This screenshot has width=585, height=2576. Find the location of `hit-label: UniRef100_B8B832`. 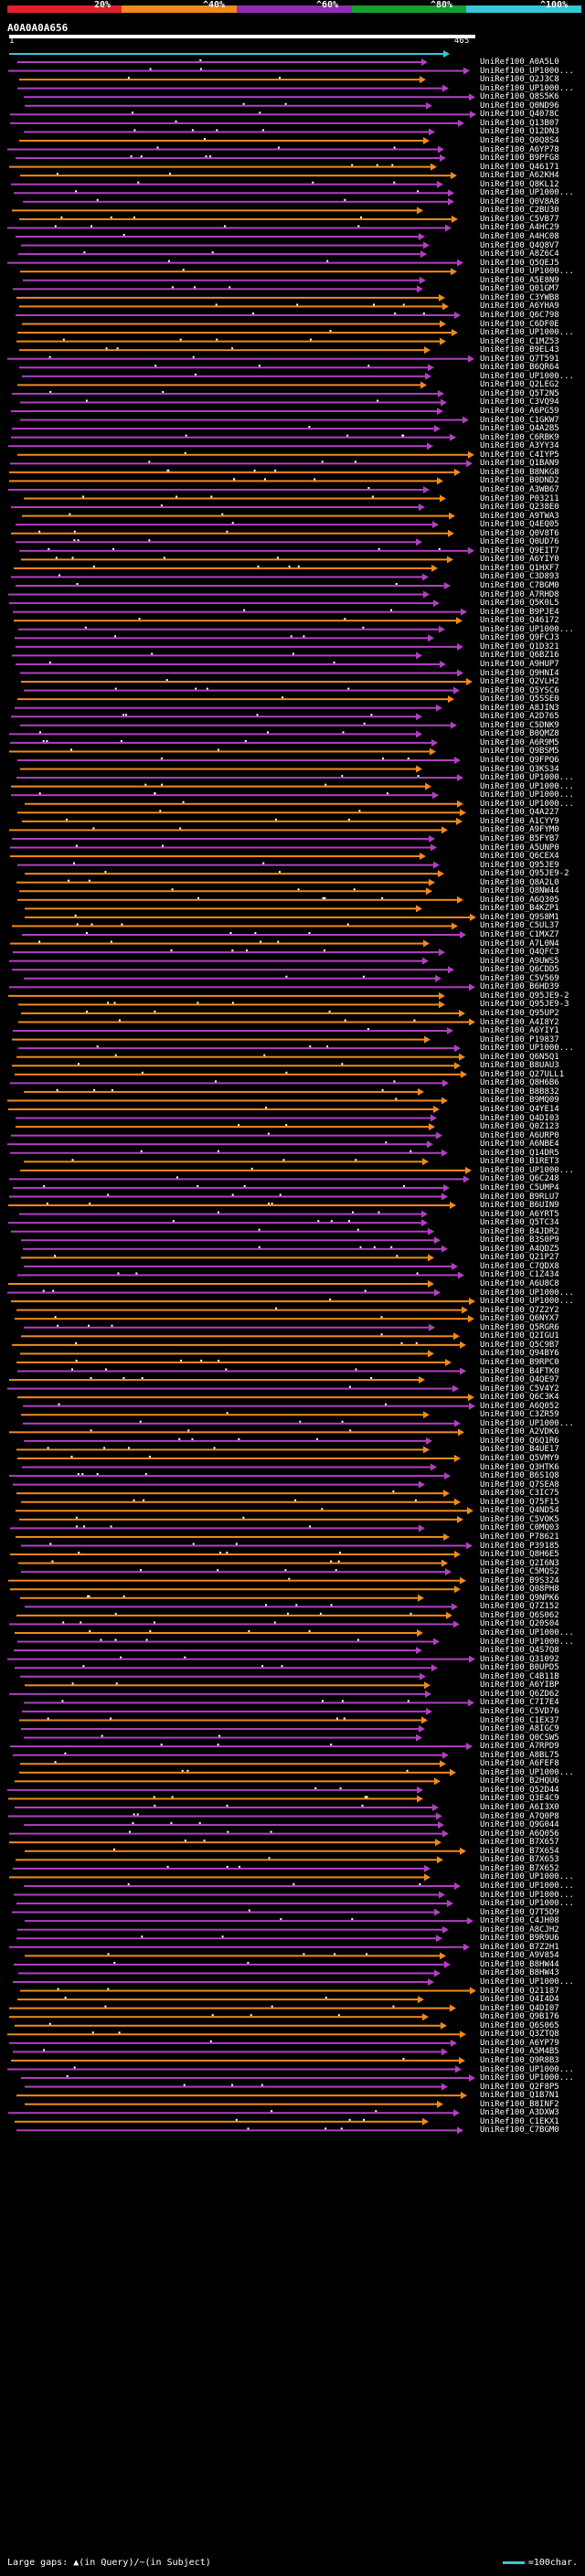

hit-label: UniRef100_B8B832 is located at coordinates (519, 1092).